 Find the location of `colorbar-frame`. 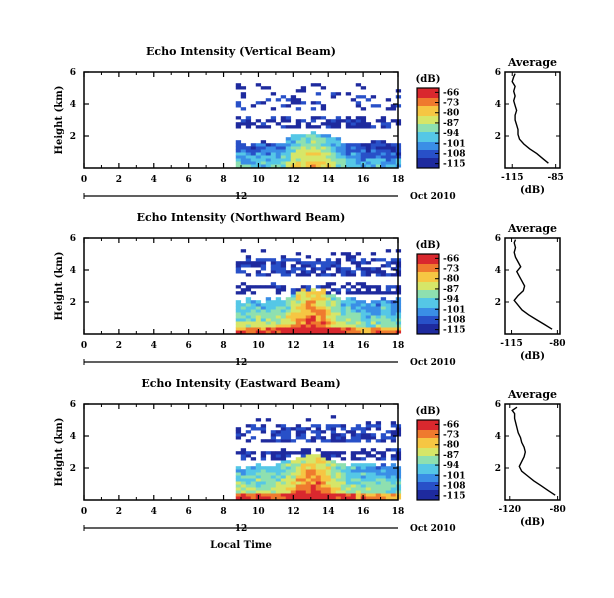

colorbar-frame is located at coordinates (428, 294).